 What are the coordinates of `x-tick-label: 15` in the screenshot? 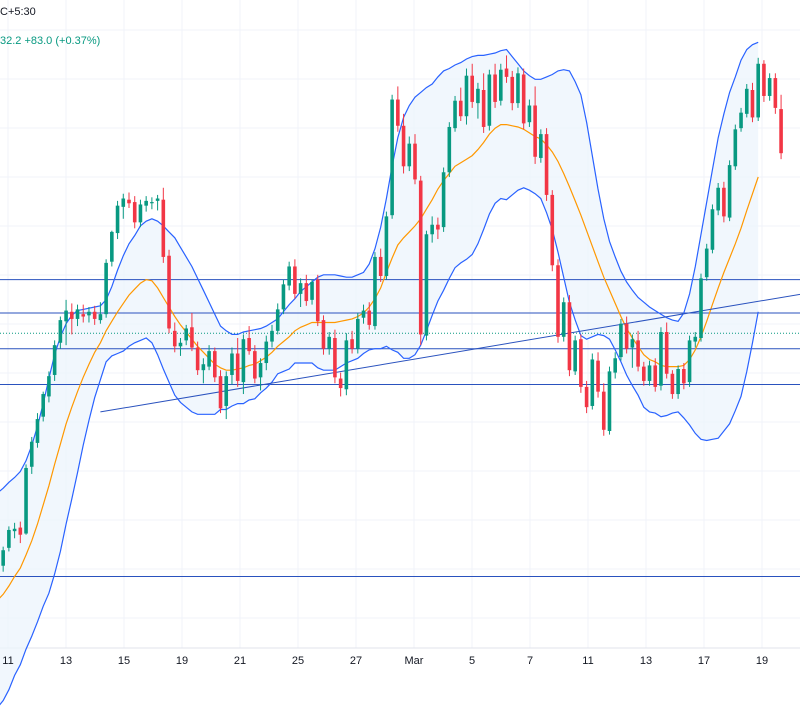 It's located at (124, 661).